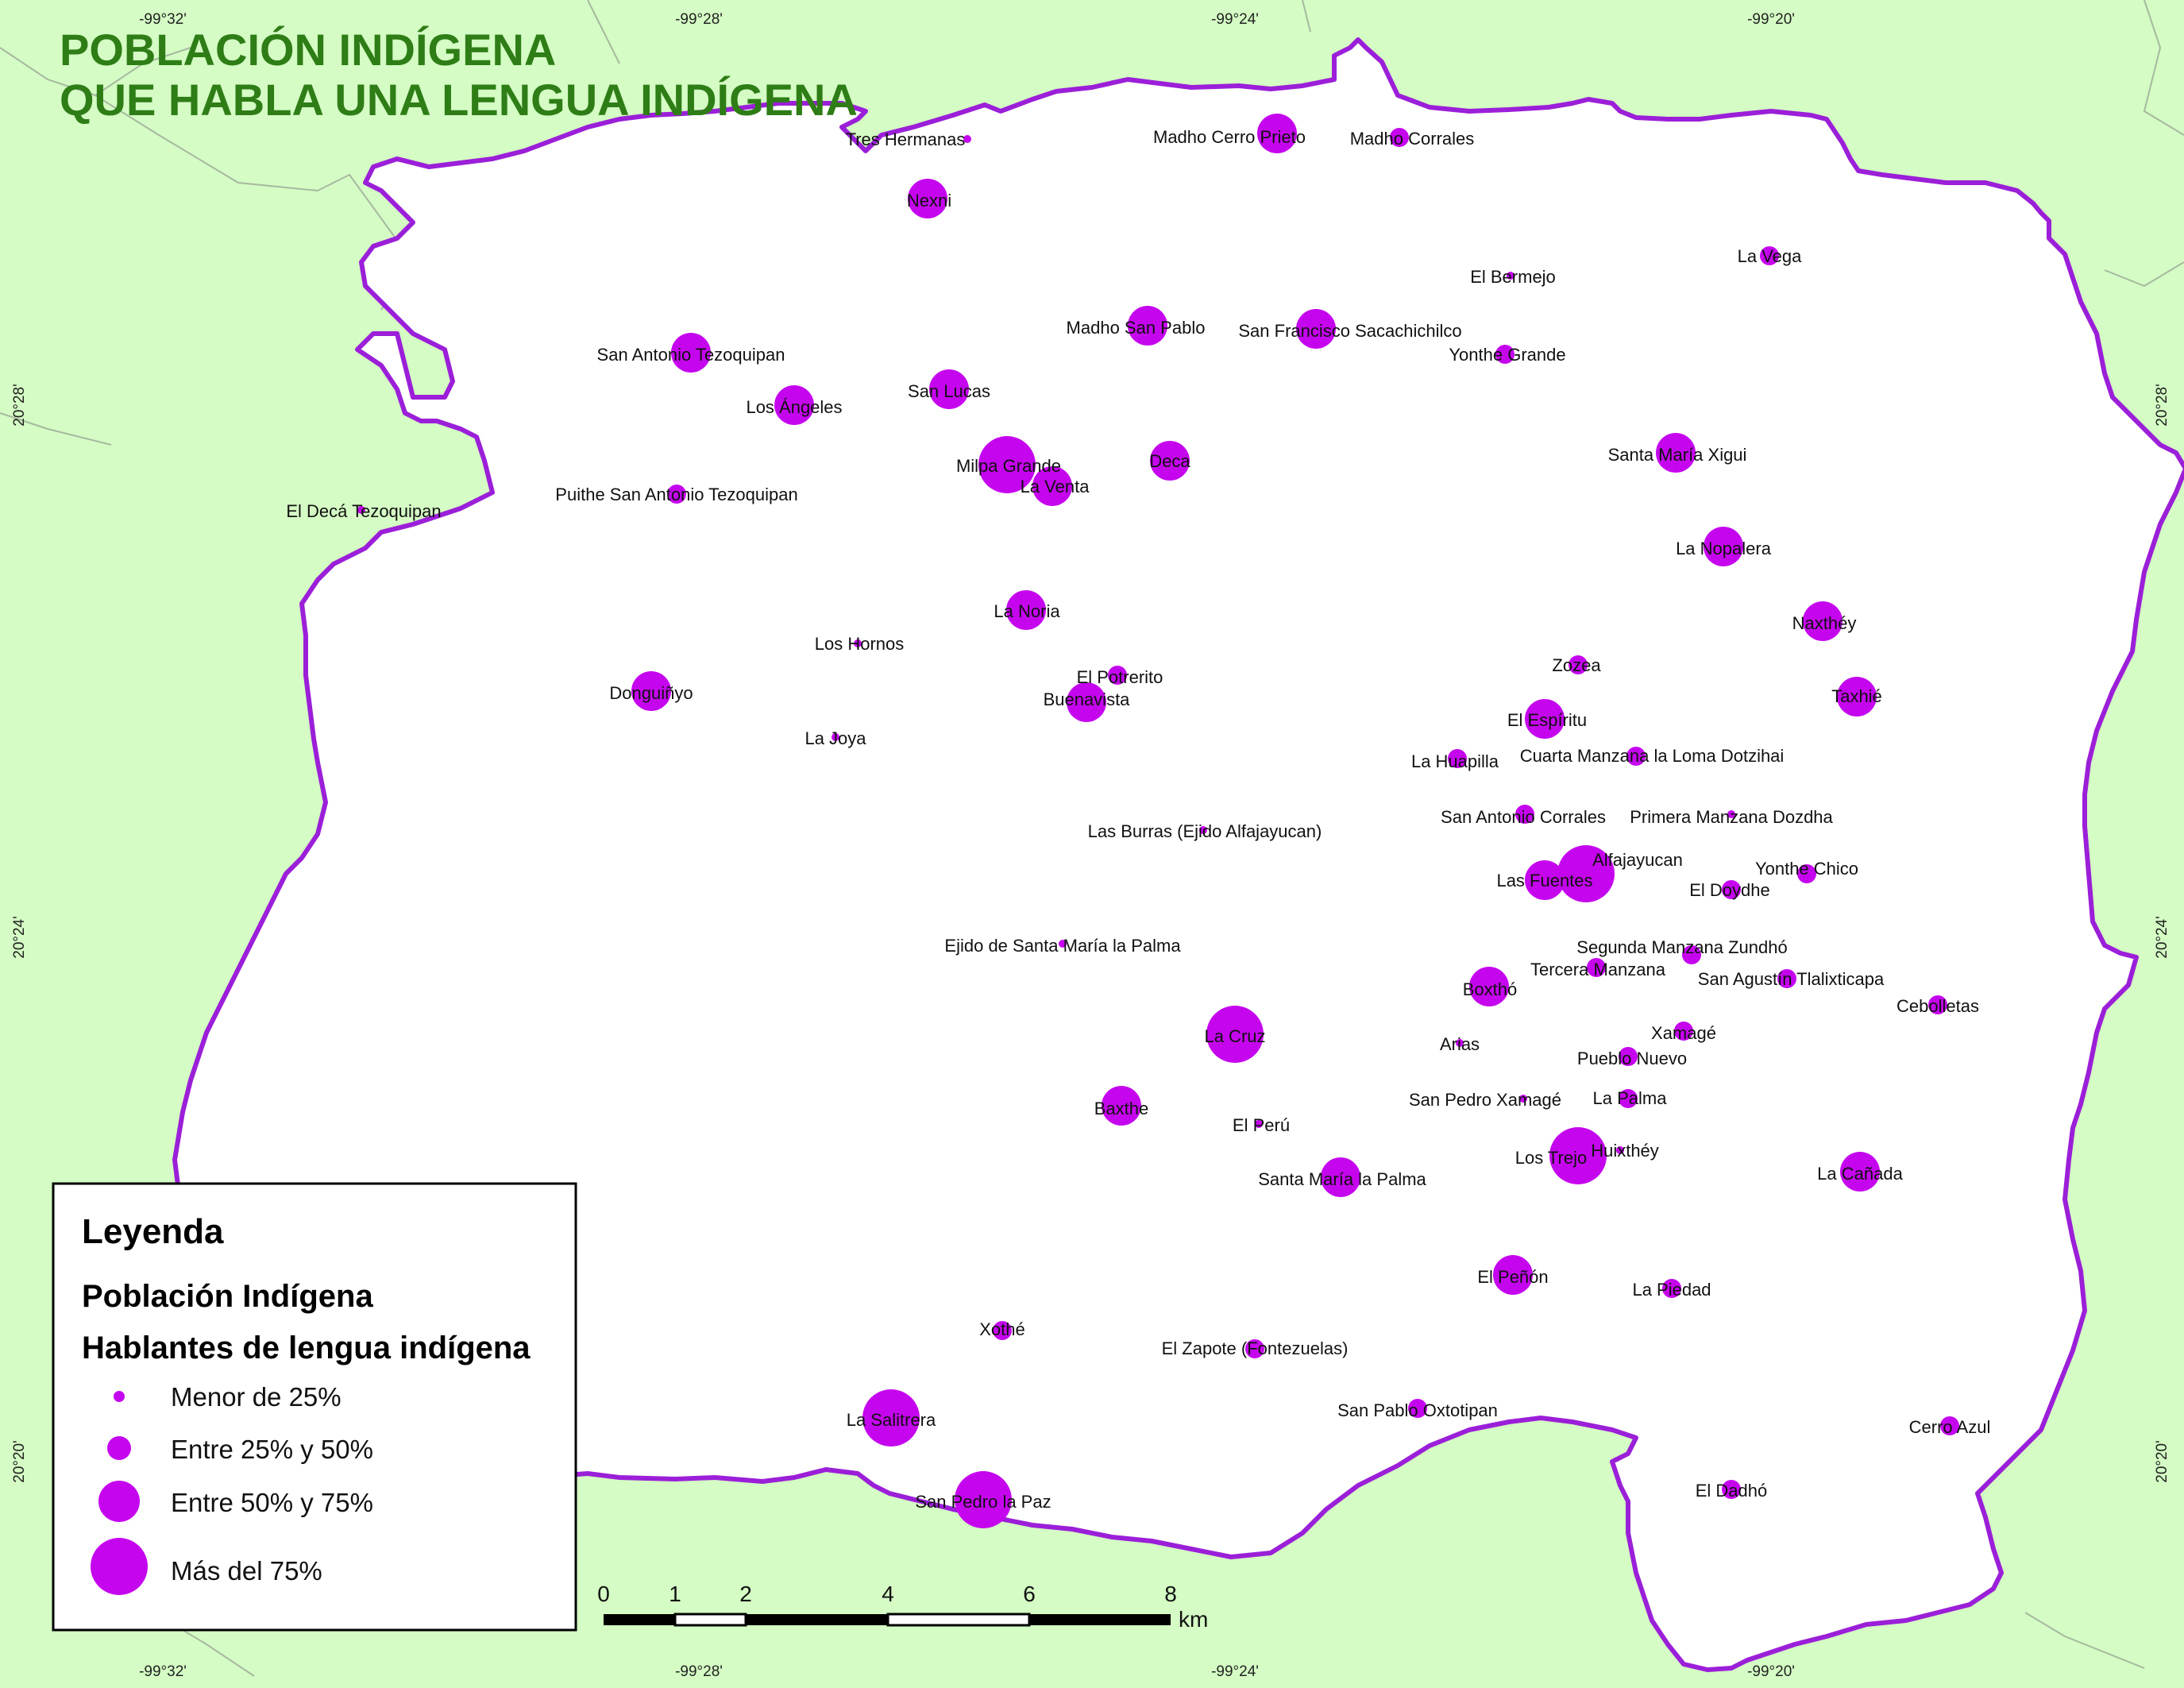 The image size is (2184, 1688). I want to click on locality-label-milpa-grande: Milpa Grande, so click(1008, 466).